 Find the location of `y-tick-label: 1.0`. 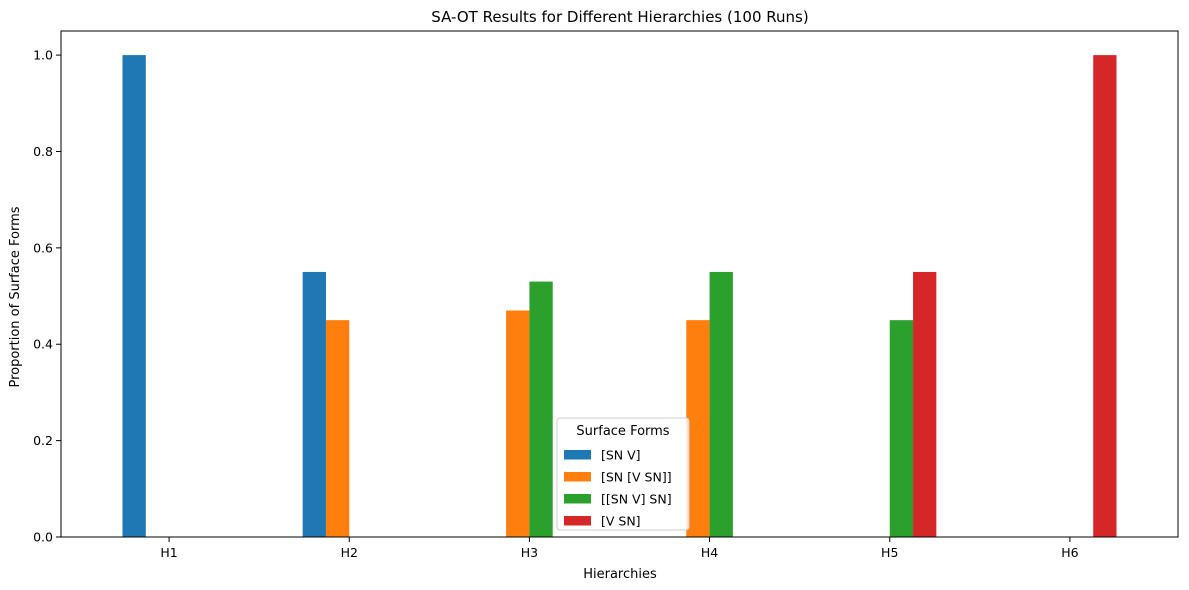

y-tick-label: 1.0 is located at coordinates (43, 55).